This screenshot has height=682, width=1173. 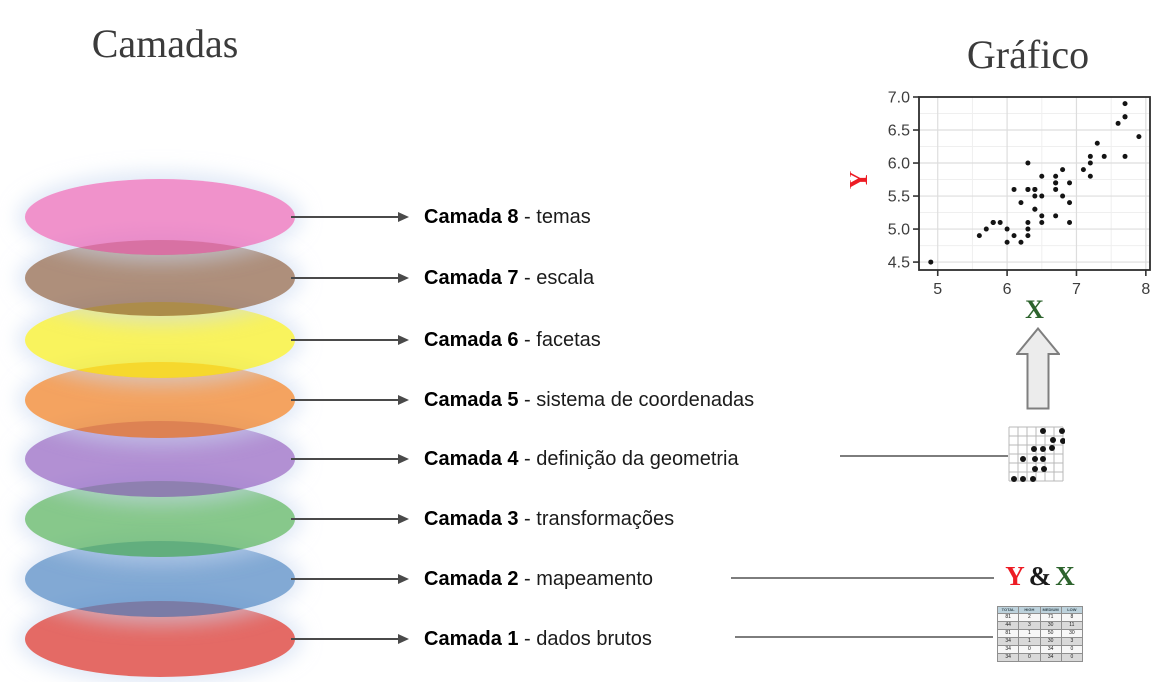 What do you see at coordinates (1072, 617) in the screenshot?
I see `table-cell: 8` at bounding box center [1072, 617].